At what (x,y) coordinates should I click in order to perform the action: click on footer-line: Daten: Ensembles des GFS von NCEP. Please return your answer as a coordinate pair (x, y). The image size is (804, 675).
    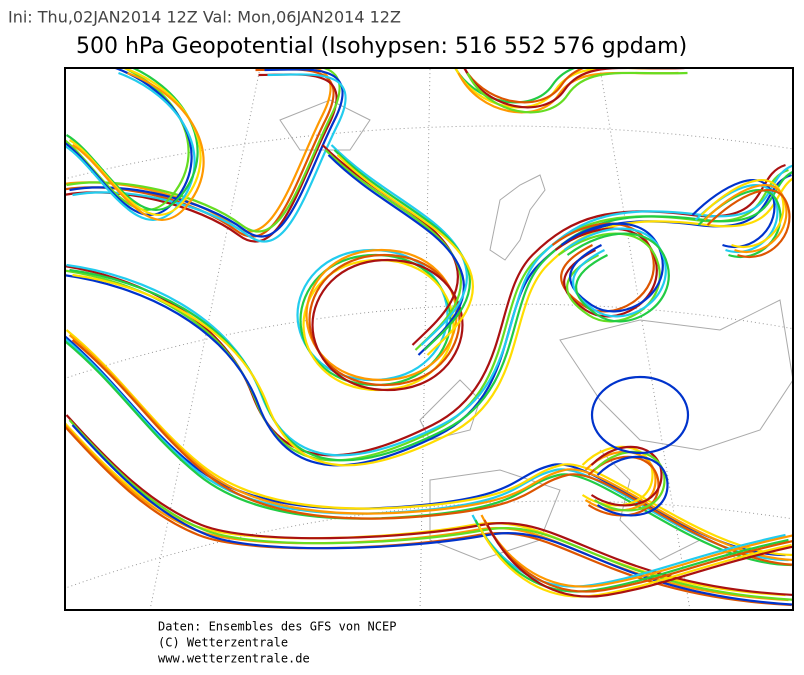
    Looking at the image, I should click on (277, 627).